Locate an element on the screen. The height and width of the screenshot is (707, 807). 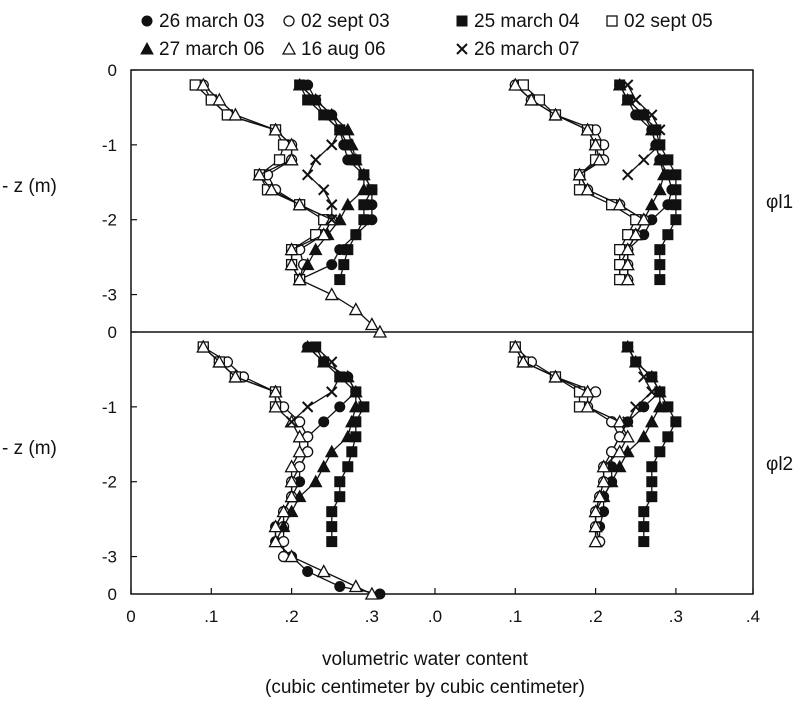
legend-label: 02 sept 03 is located at coordinates (345, 21).